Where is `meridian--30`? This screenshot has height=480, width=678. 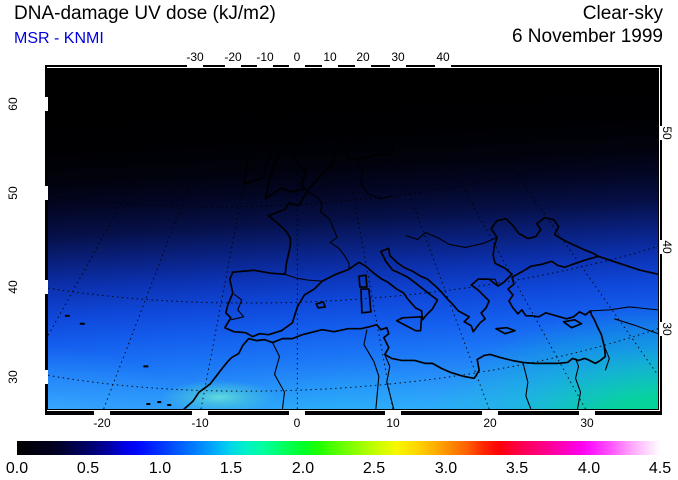
meridian--30 is located at coordinates (122, 203).